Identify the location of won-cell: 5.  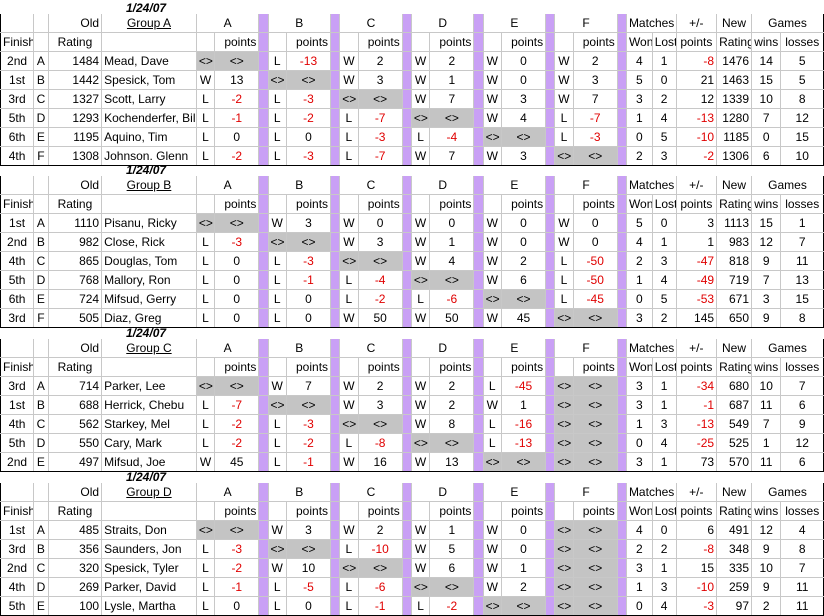
(639, 223).